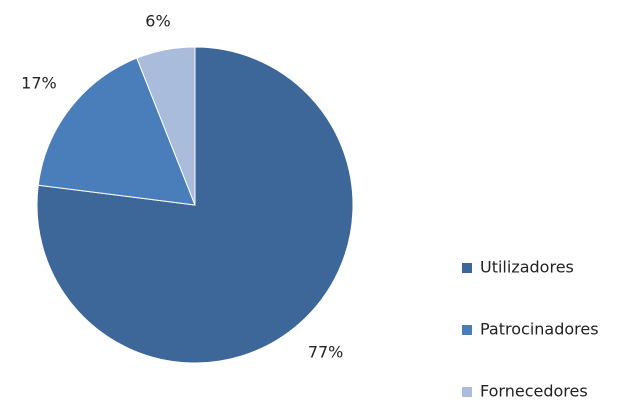  What do you see at coordinates (534, 391) in the screenshot?
I see `legend-label: Fornecedores` at bounding box center [534, 391].